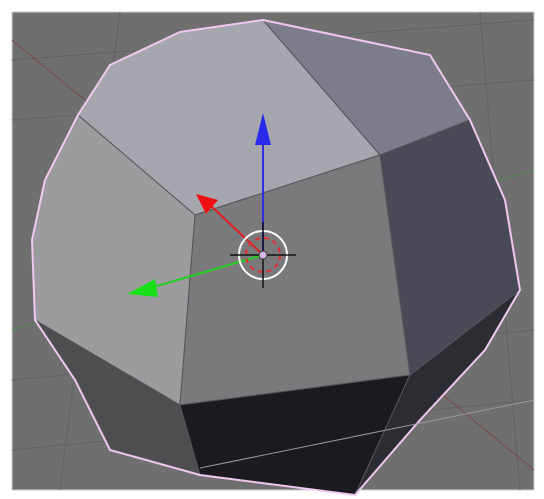 This screenshot has width=544, height=499. Describe the element at coordinates (142, 288) in the screenshot. I see `y-arrow-head` at that location.